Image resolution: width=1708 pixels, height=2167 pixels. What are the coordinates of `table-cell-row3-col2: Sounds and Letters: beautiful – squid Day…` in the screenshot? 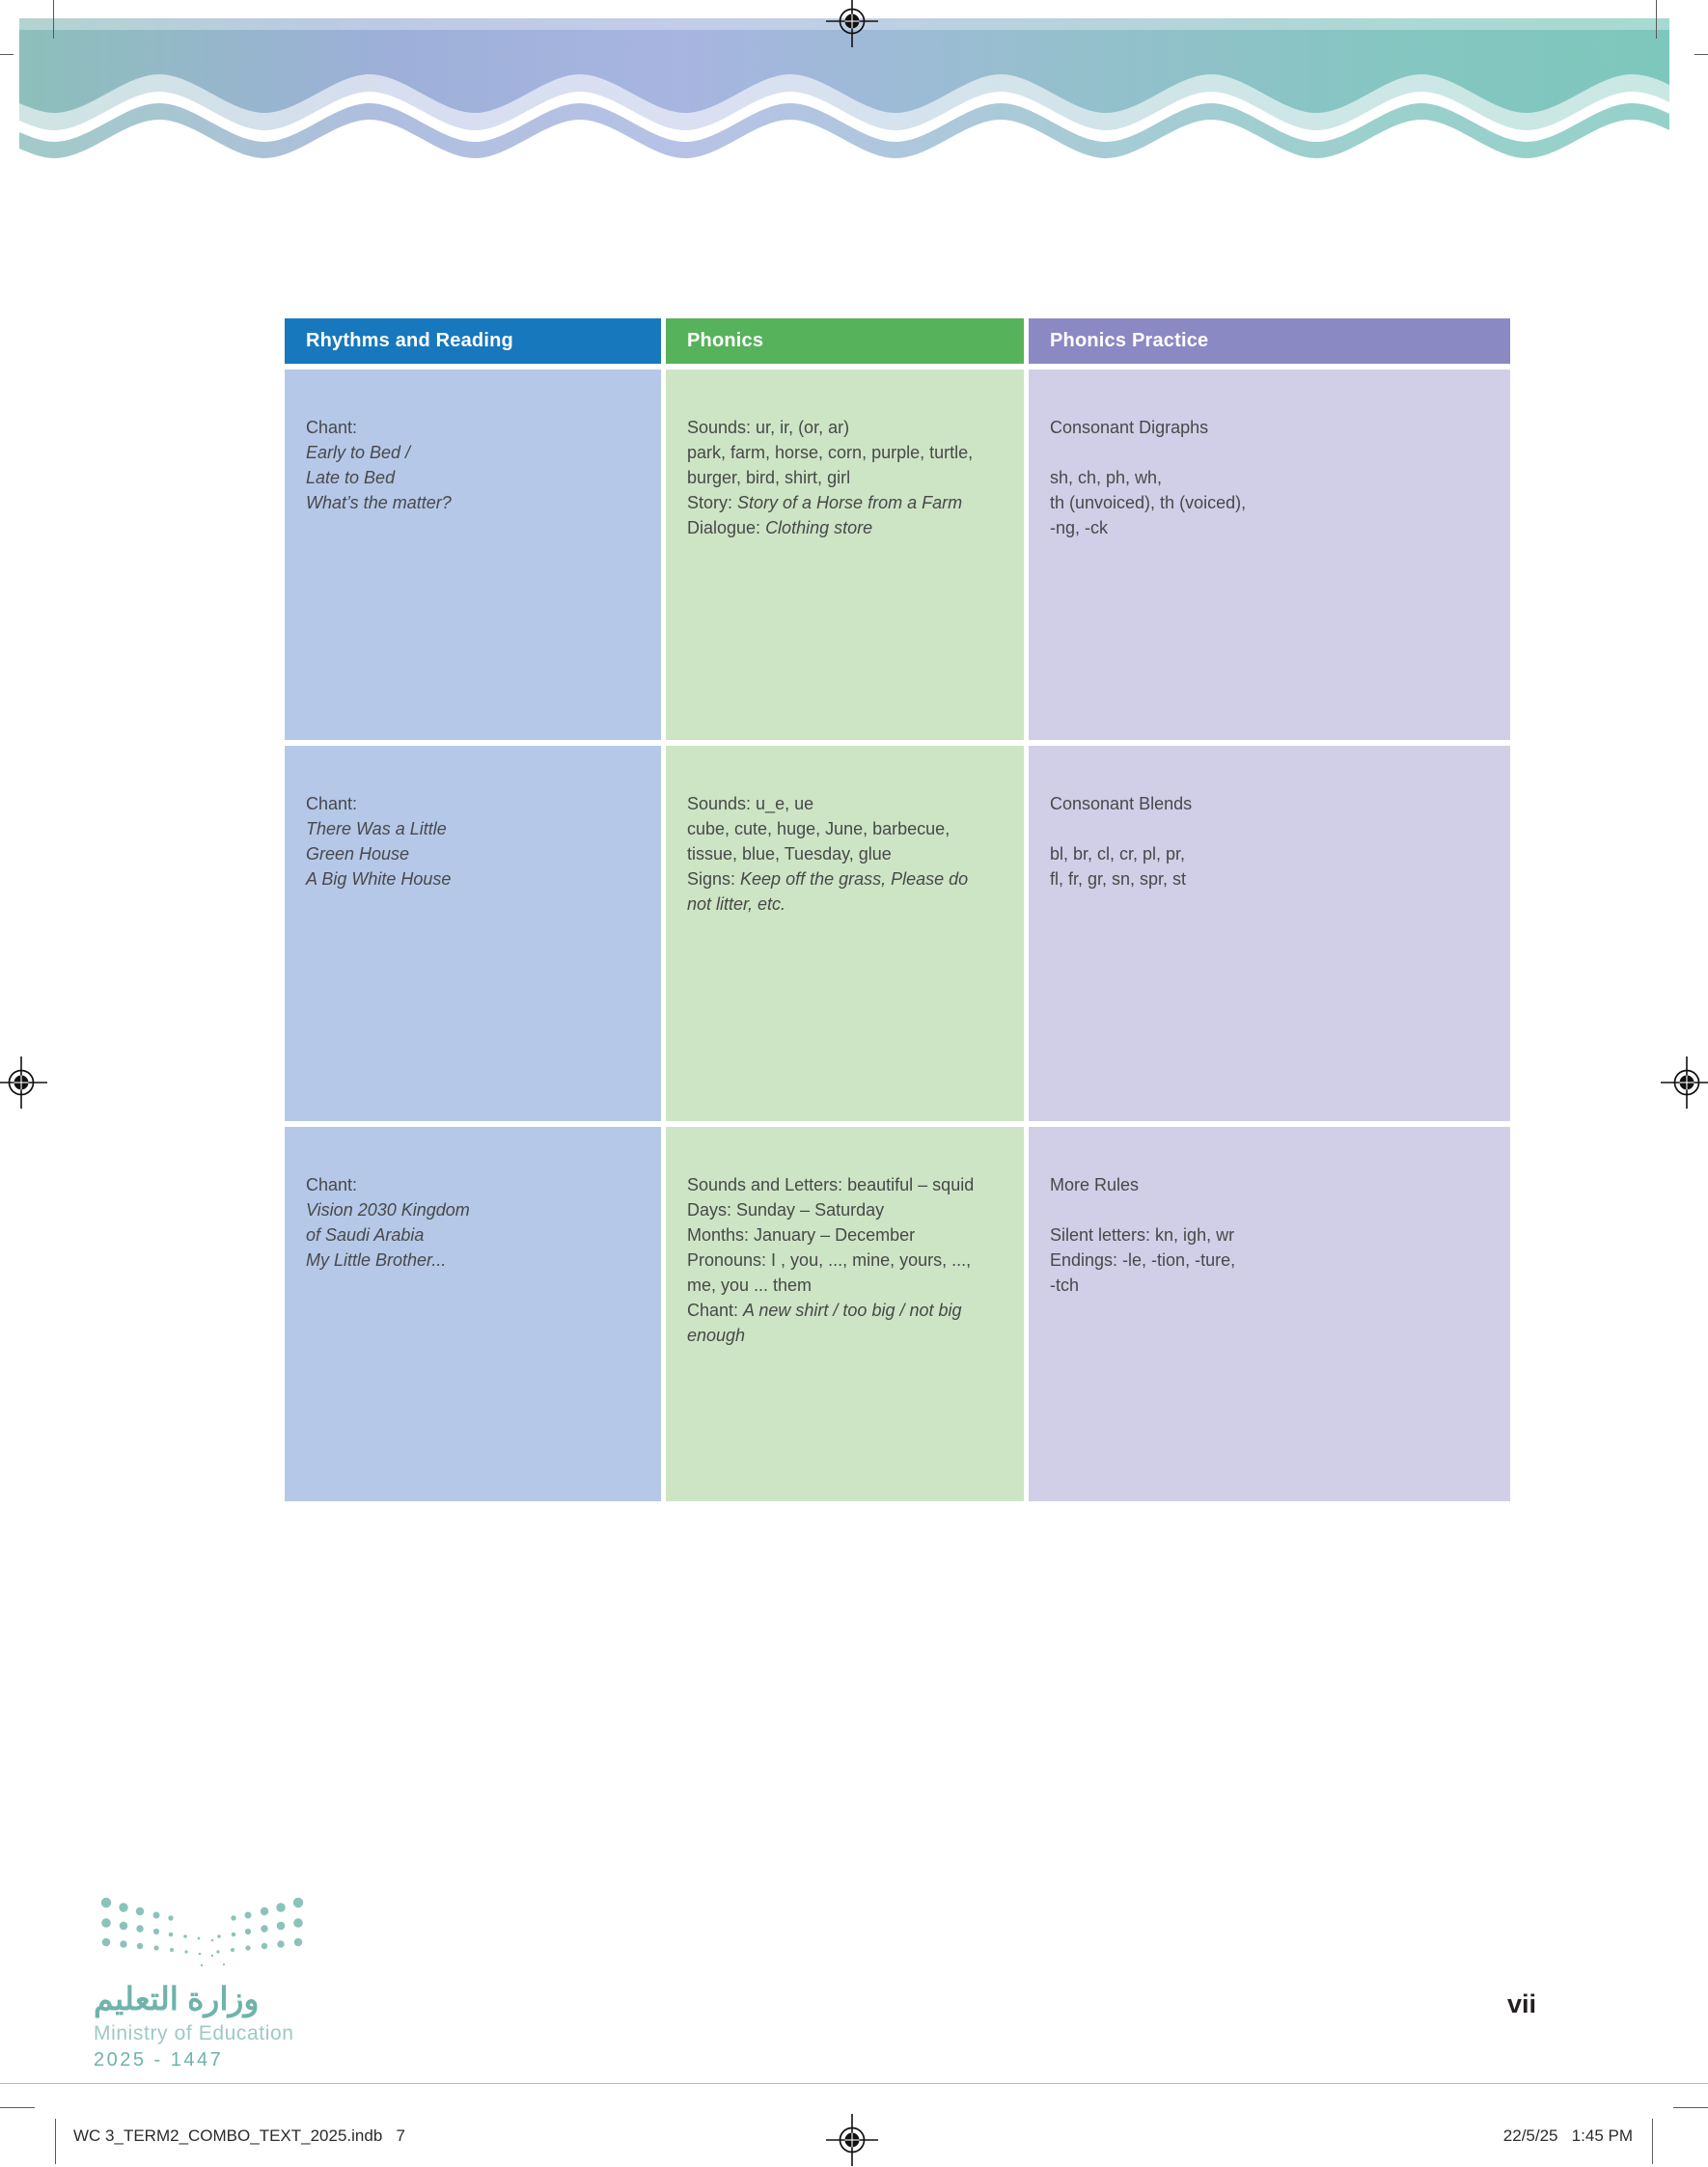 It's located at (845, 1314).